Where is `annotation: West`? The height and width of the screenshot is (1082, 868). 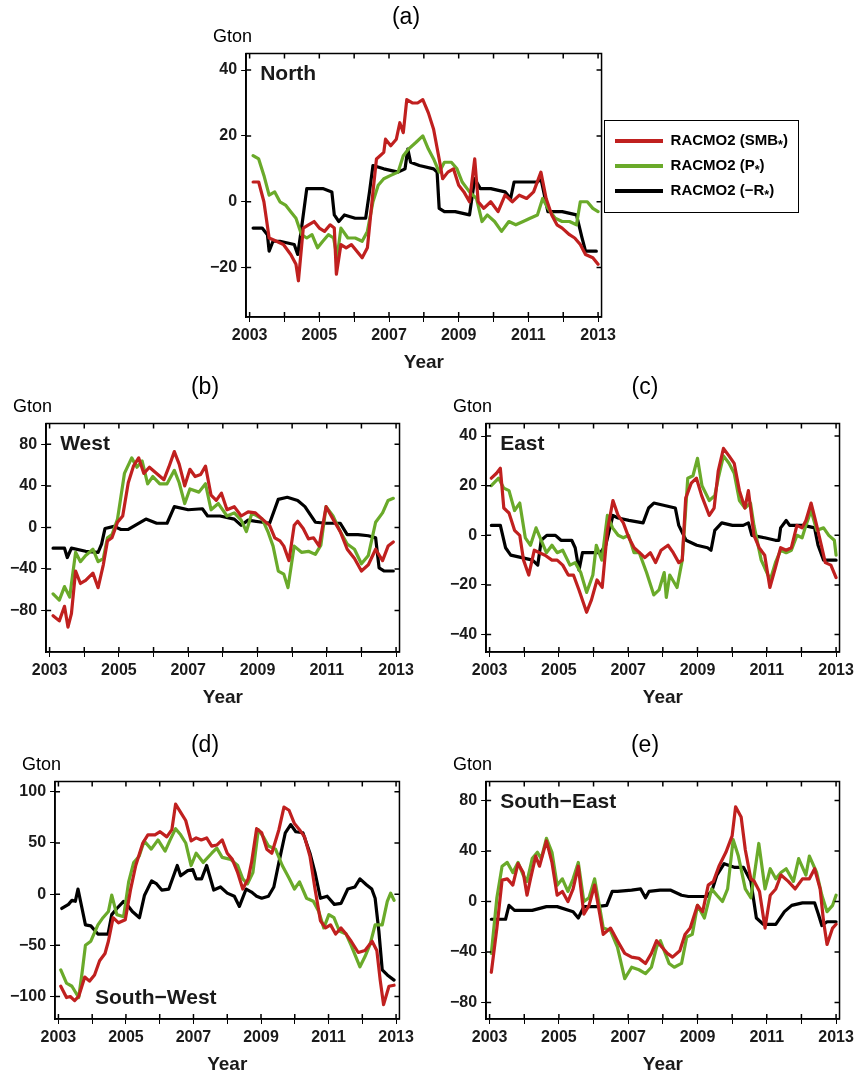 annotation: West is located at coordinates (85, 442).